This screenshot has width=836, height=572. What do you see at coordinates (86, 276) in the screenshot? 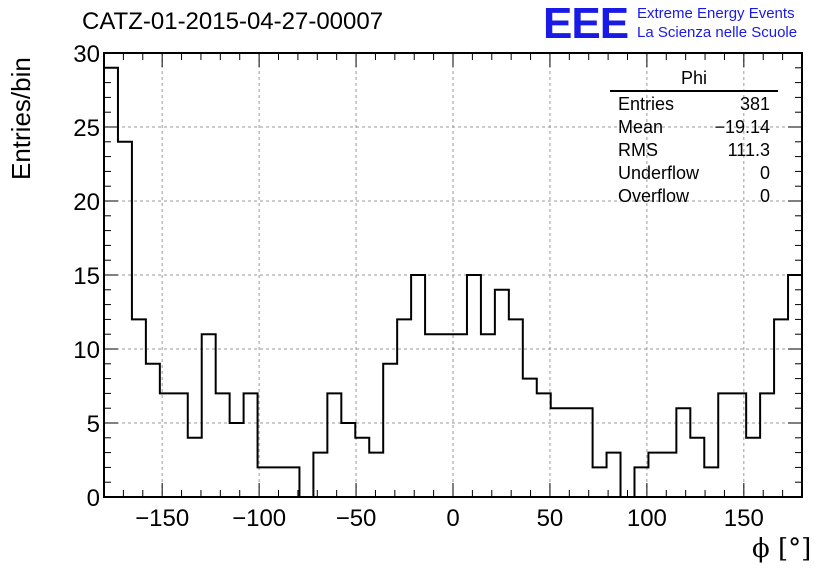
I see `y-tick-label: 15` at bounding box center [86, 276].